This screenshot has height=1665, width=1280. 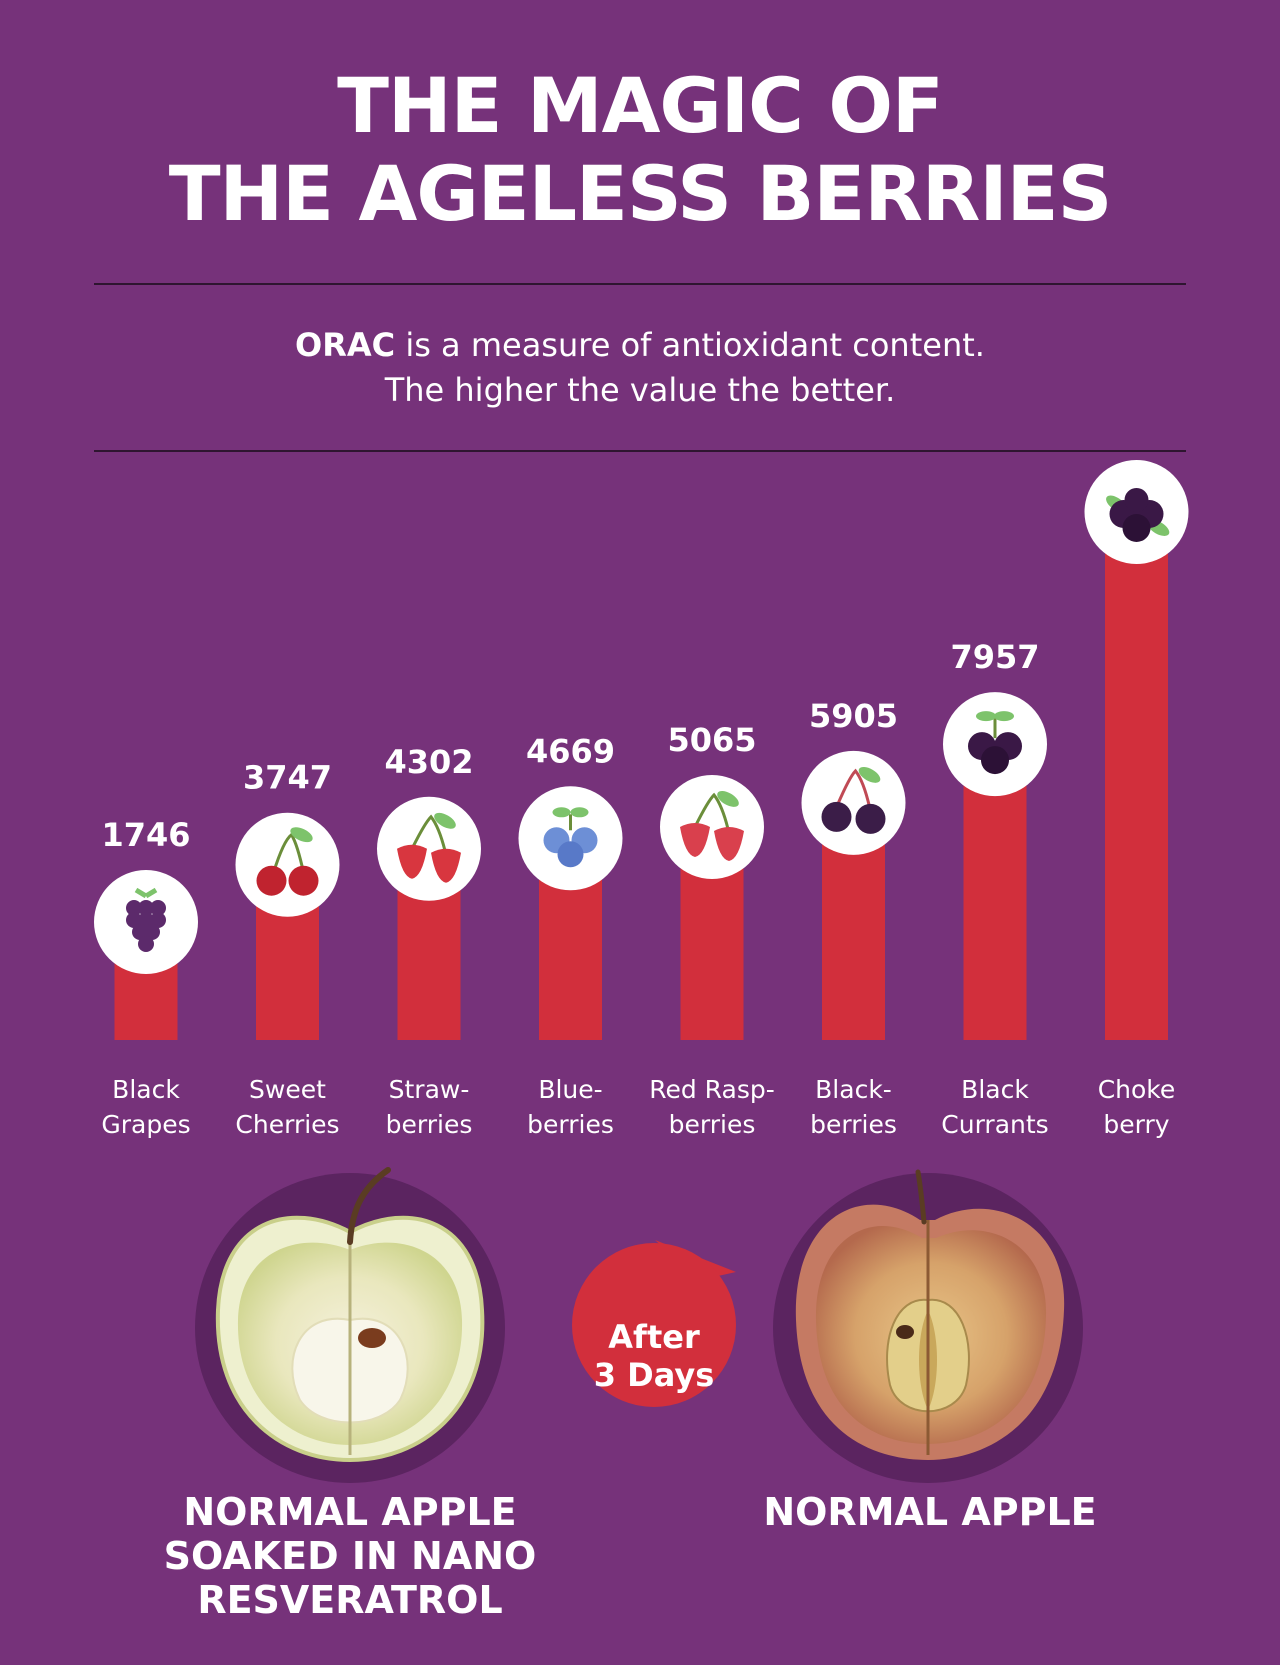 What do you see at coordinates (146, 1089) in the screenshot?
I see `category-label-0-0: Black` at bounding box center [146, 1089].